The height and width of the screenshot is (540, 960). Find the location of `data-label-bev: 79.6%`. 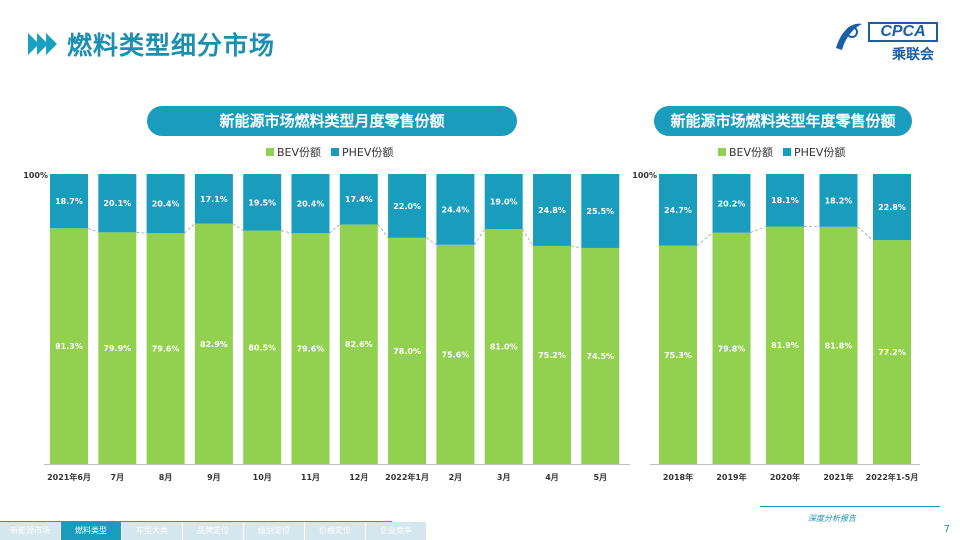

data-label-bev: 79.6% is located at coordinates (166, 349).